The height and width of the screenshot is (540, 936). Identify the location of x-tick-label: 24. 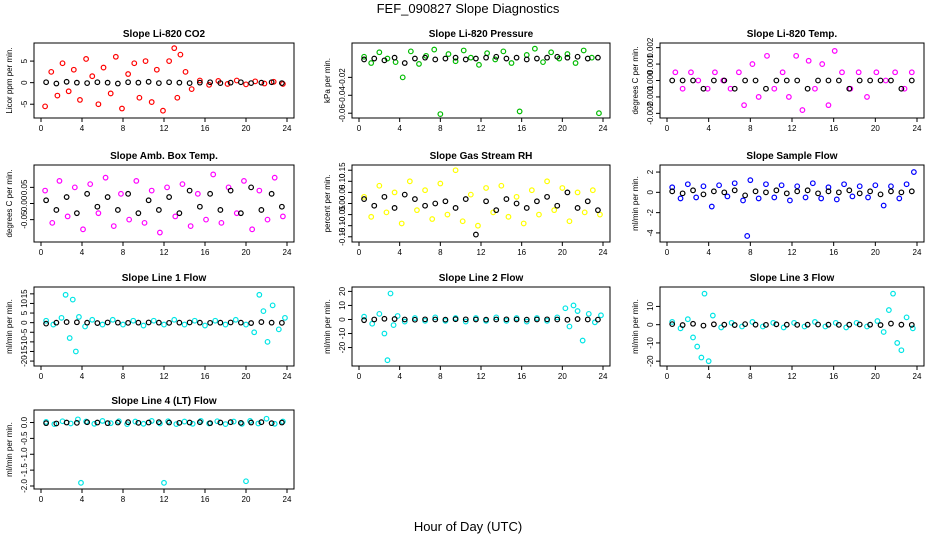
(603, 376).